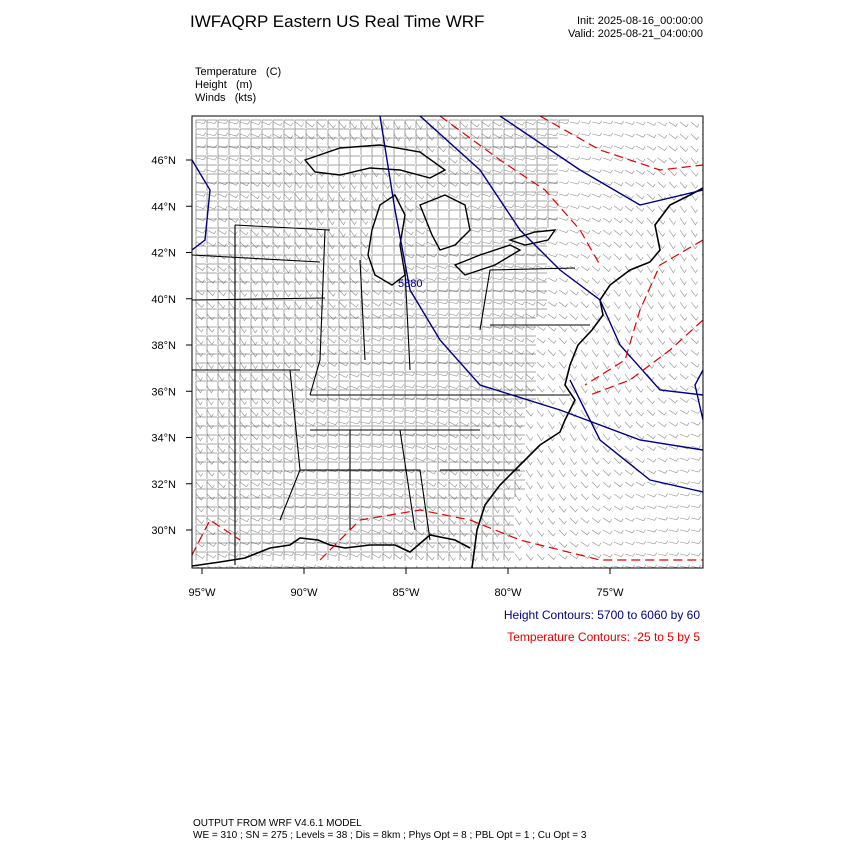 The image size is (850, 855). I want to click on lat-label: 44°N, so click(163, 207).